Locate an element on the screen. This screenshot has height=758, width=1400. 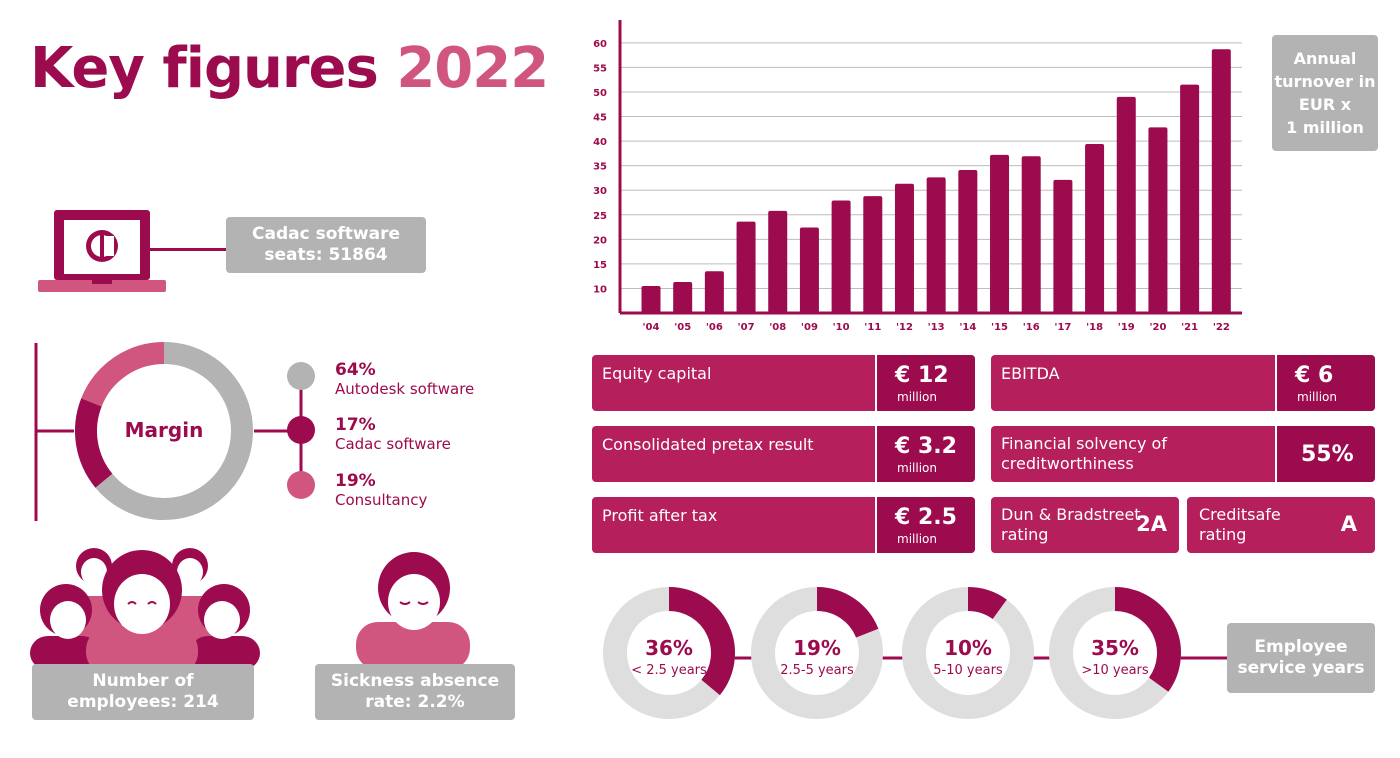
margin-donut-chart: Margin is located at coordinates (164, 431).